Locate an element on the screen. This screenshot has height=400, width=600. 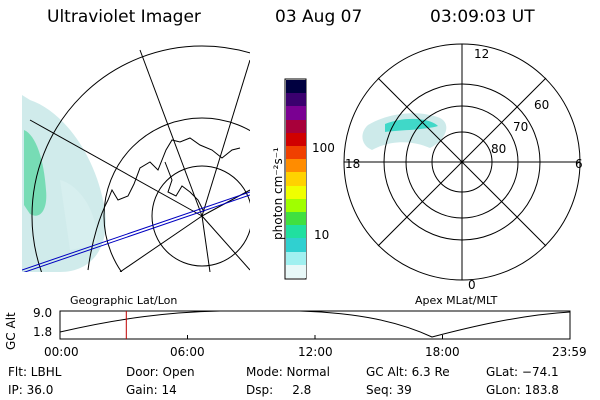
status-gain: Gain: 14 is located at coordinates (151, 390).